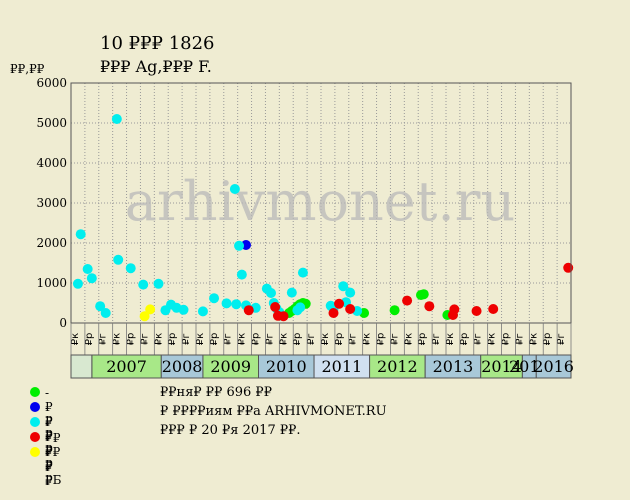  What do you see at coordinates (286, 366) in the screenshot?
I see `year-label: 2010` at bounding box center [286, 366].